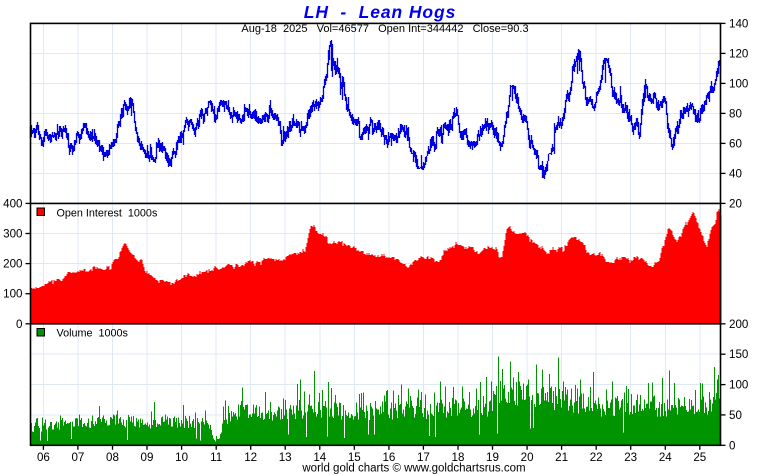  What do you see at coordinates (112, 457) in the screenshot?
I see `svg-text: 08` at bounding box center [112, 457].